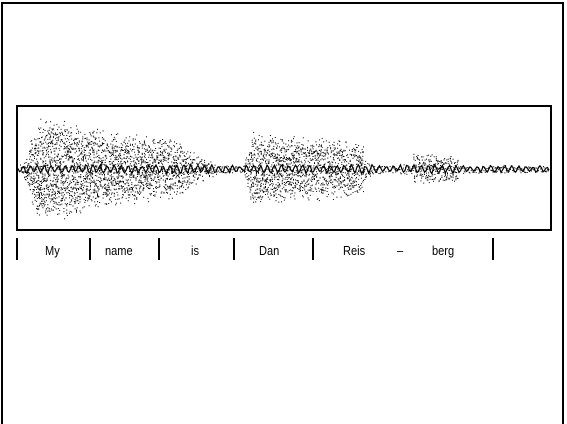 The height and width of the screenshot is (424, 567). I want to click on word-label-my: My, so click(52, 250).